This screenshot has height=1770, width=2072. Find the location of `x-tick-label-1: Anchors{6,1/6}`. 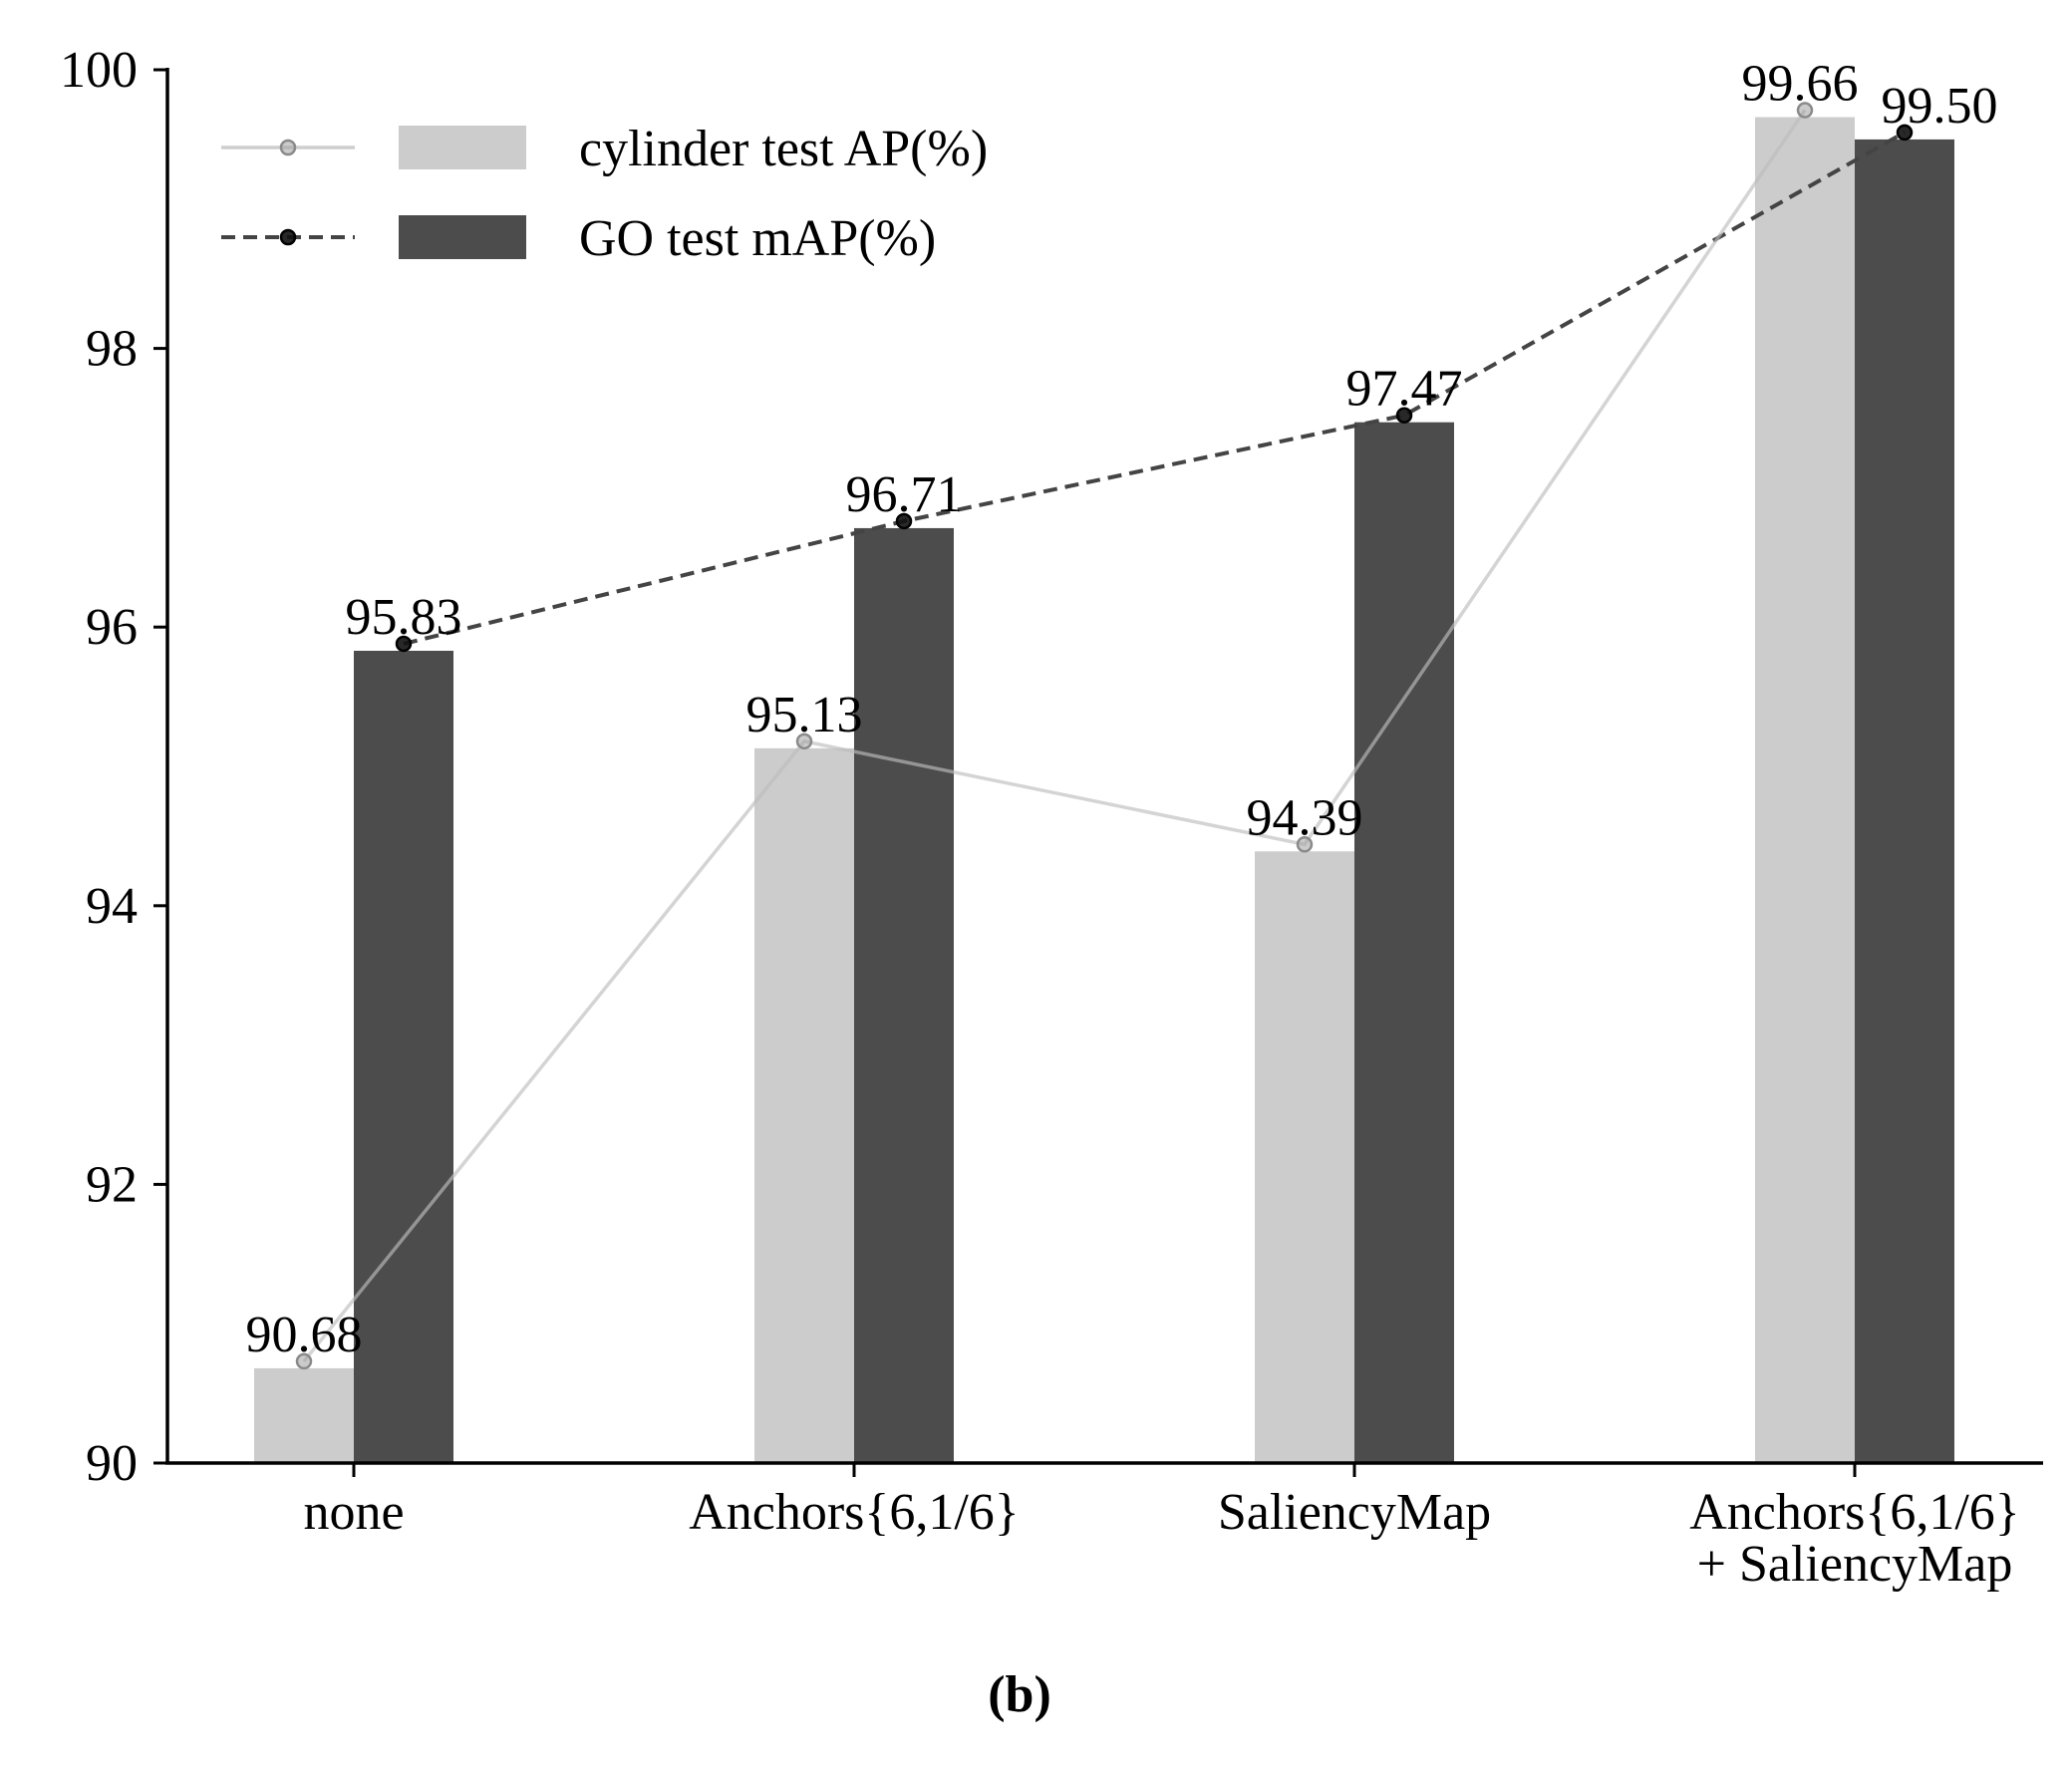

x-tick-label-1: Anchors{6,1/6} is located at coordinates (854, 1512).